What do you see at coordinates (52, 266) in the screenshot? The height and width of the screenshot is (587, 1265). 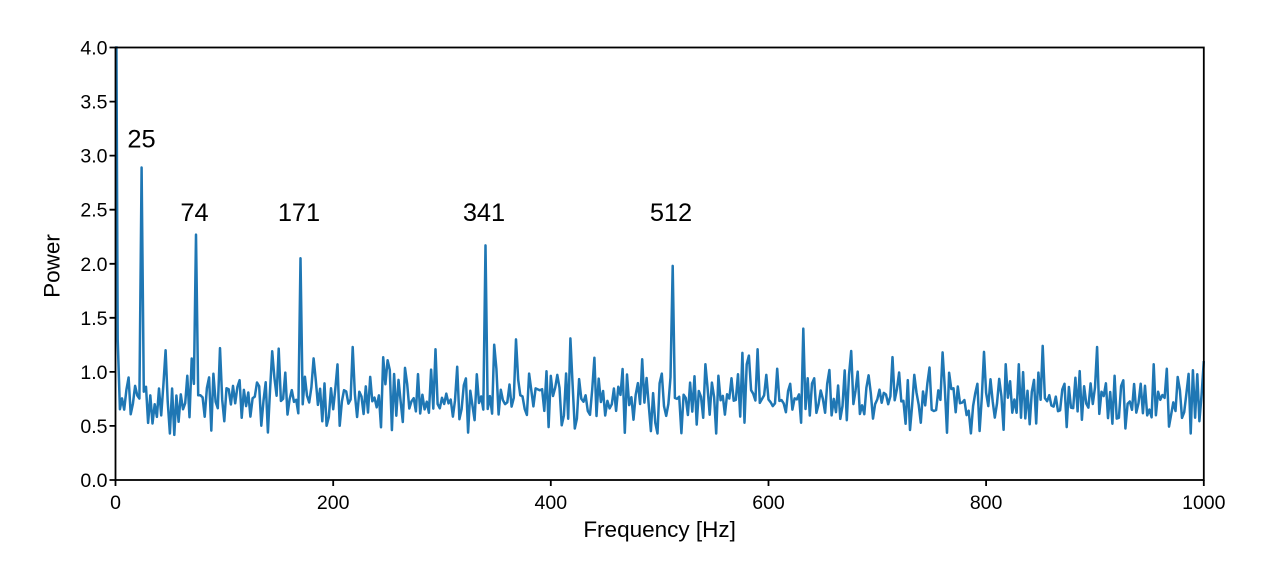 I see `svg-text: Power` at bounding box center [52, 266].